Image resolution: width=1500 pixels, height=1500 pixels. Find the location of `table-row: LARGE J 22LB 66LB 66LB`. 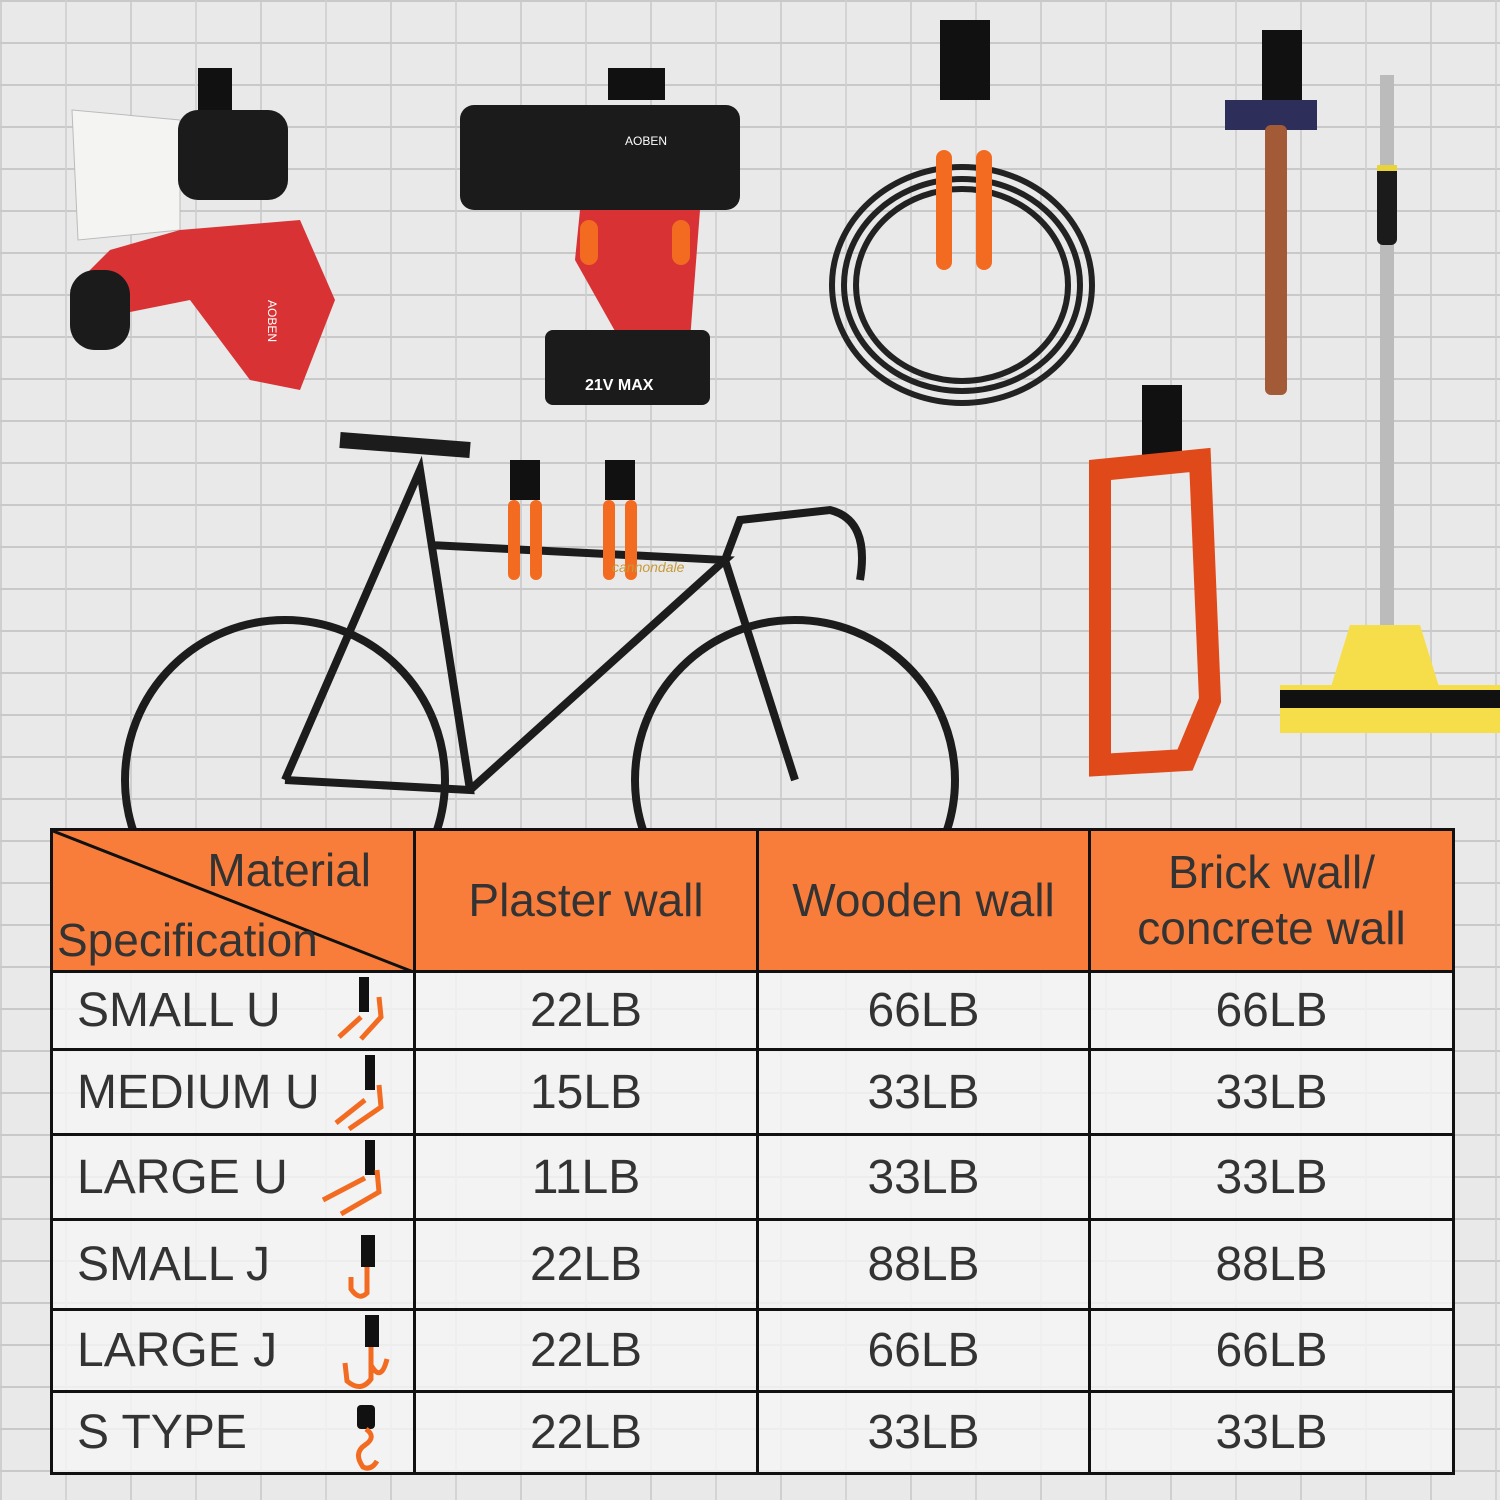

table-row: LARGE J 22LB 66LB 66LB is located at coordinates (752, 1350).